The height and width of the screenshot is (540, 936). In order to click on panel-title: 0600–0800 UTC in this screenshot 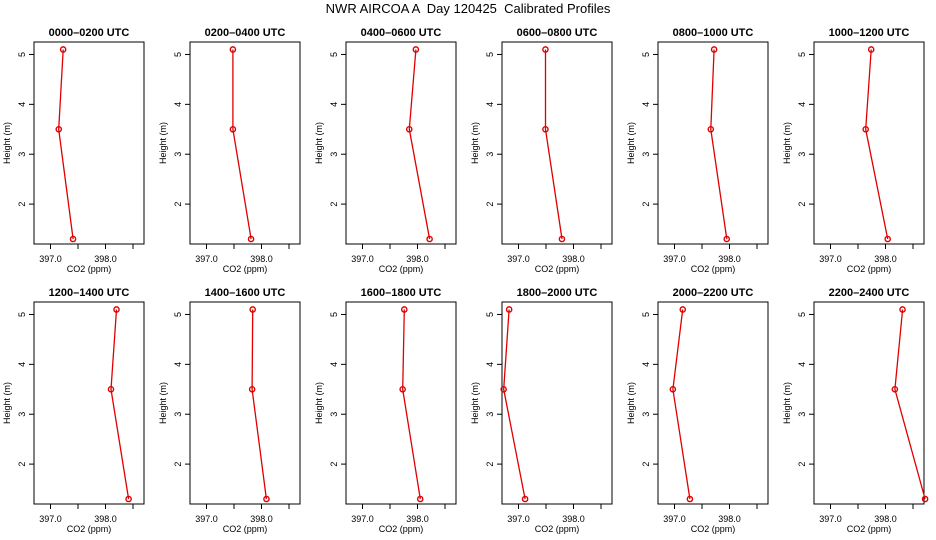, I will do `click(557, 33)`.